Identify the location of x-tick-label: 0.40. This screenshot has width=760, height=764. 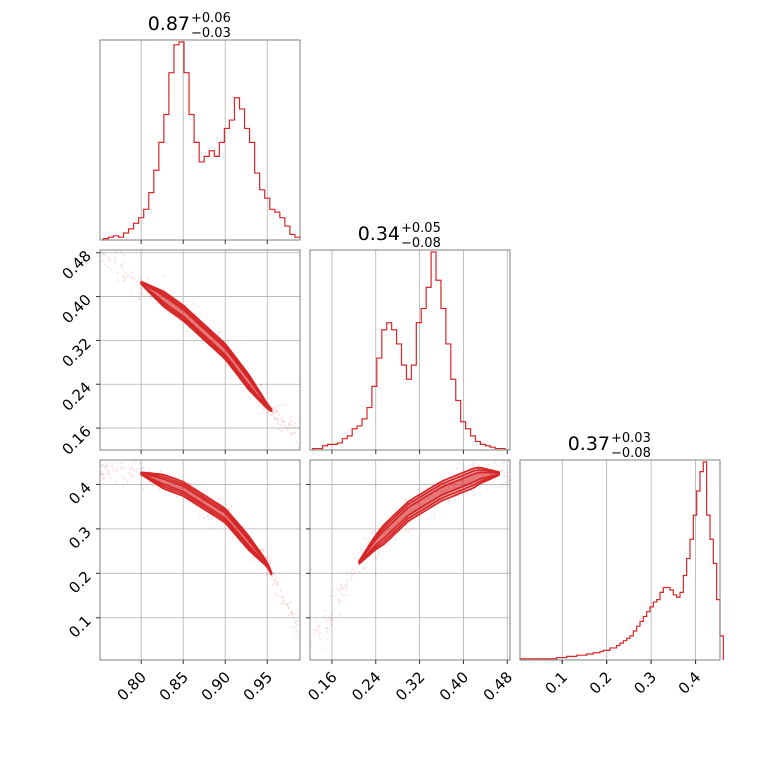
(454, 686).